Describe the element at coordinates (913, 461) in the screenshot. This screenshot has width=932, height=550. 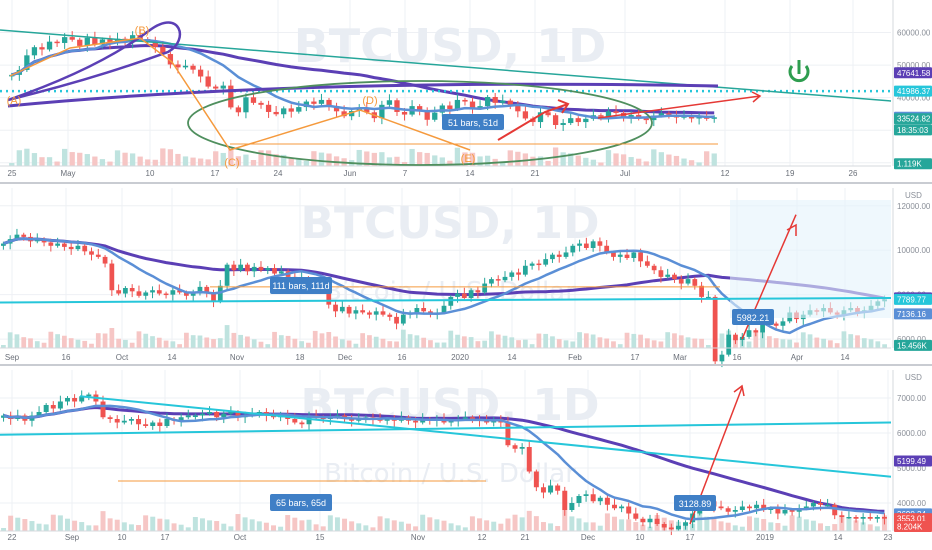
I see `price-label-box` at that location.